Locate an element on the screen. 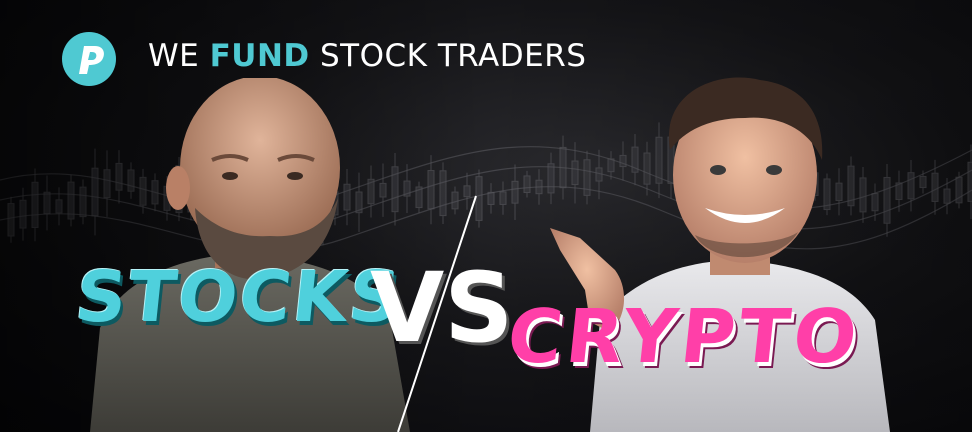 This screenshot has width=972, height=432. stocks-headline: STOCKS is located at coordinates (239, 297).